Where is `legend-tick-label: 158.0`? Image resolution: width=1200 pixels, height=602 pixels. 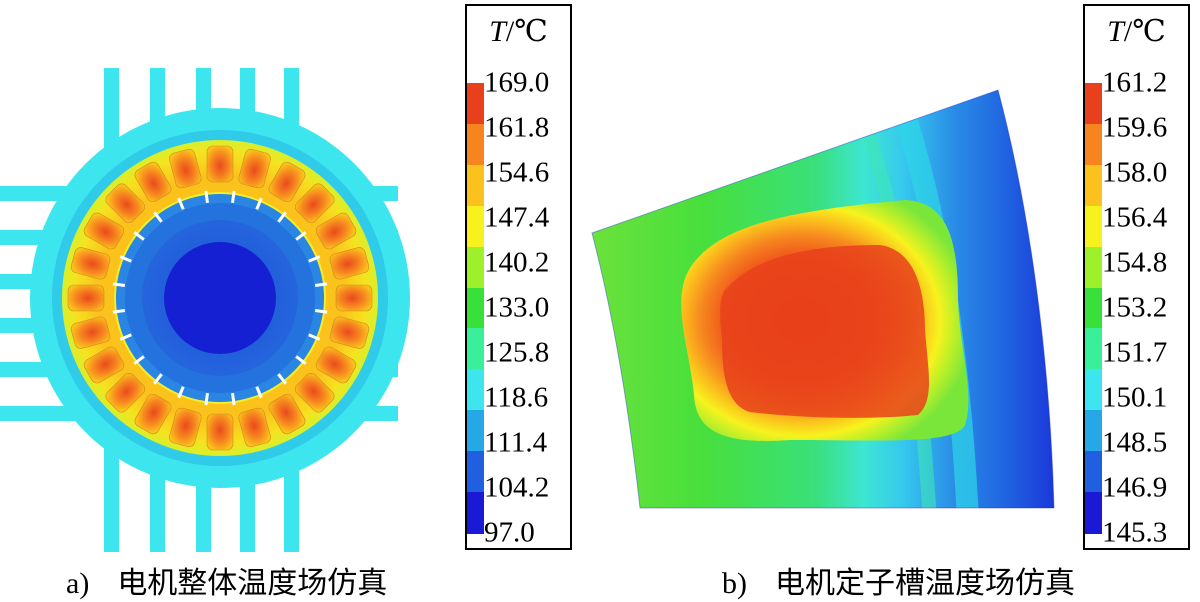 legend-tick-label: 158.0 is located at coordinates (1135, 172).